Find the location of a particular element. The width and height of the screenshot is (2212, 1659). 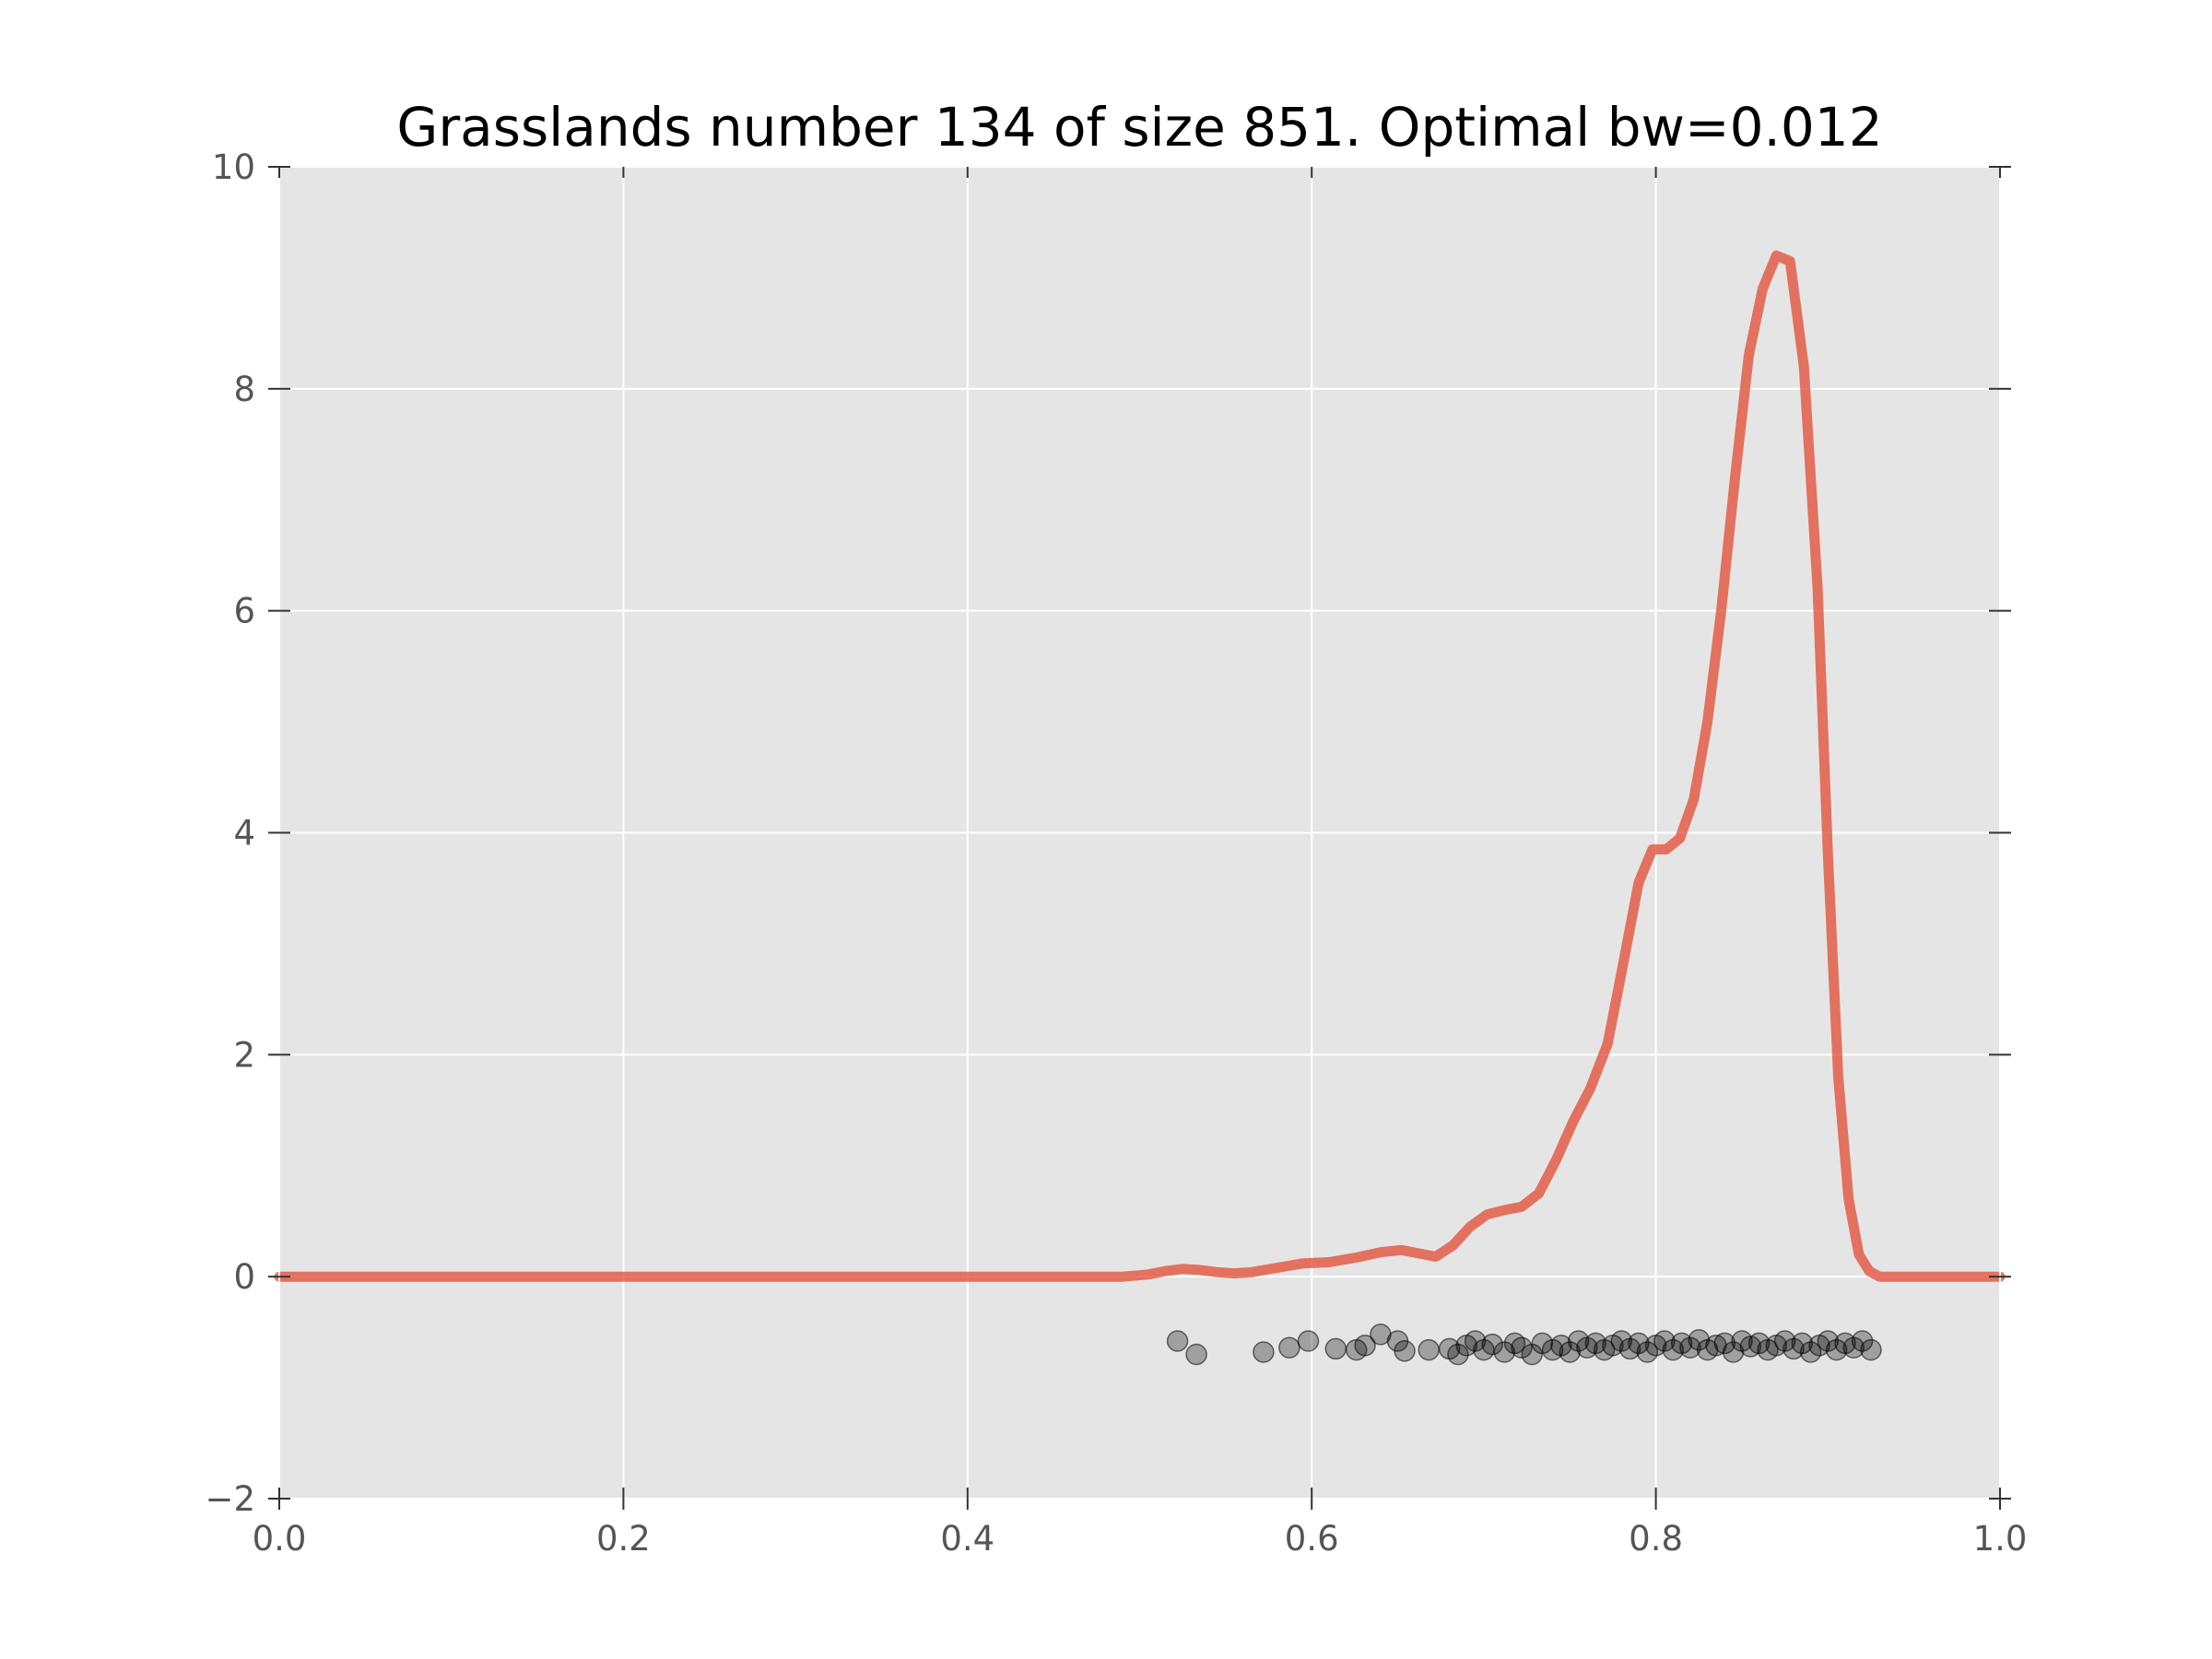

x-tick-label: 0.6 is located at coordinates (1312, 1539).